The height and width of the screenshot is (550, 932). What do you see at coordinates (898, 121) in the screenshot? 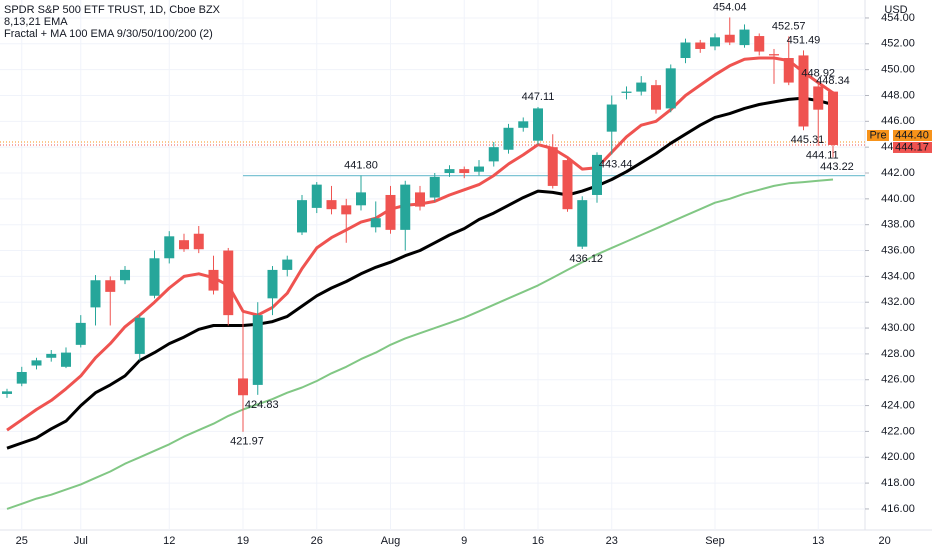
I see `y-tick-label: 446.00` at bounding box center [898, 121].